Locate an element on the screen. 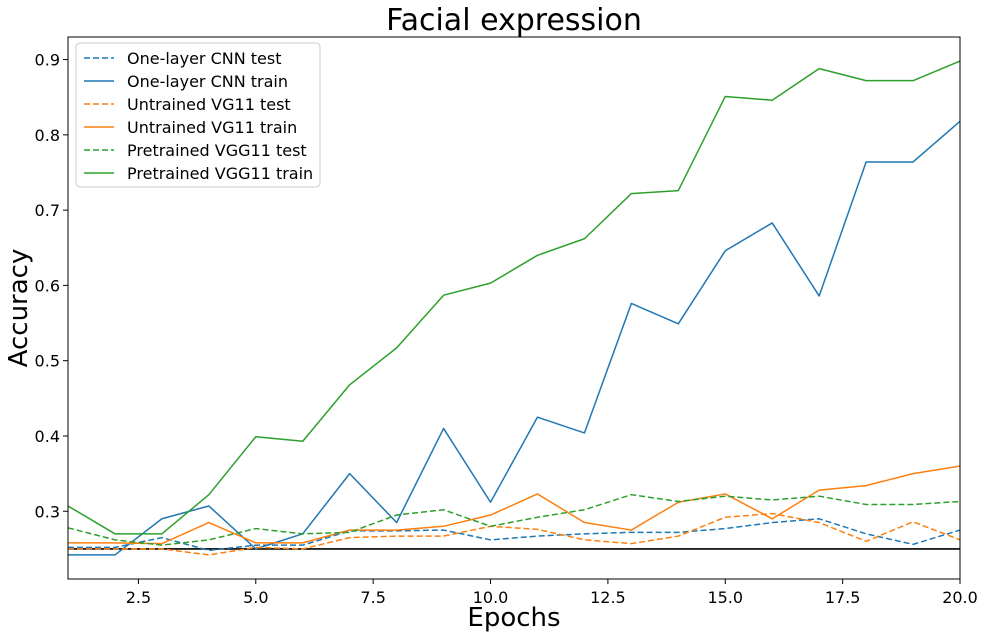 This screenshot has height=637, width=985. x-tick-label: 5.0 is located at coordinates (255, 597).